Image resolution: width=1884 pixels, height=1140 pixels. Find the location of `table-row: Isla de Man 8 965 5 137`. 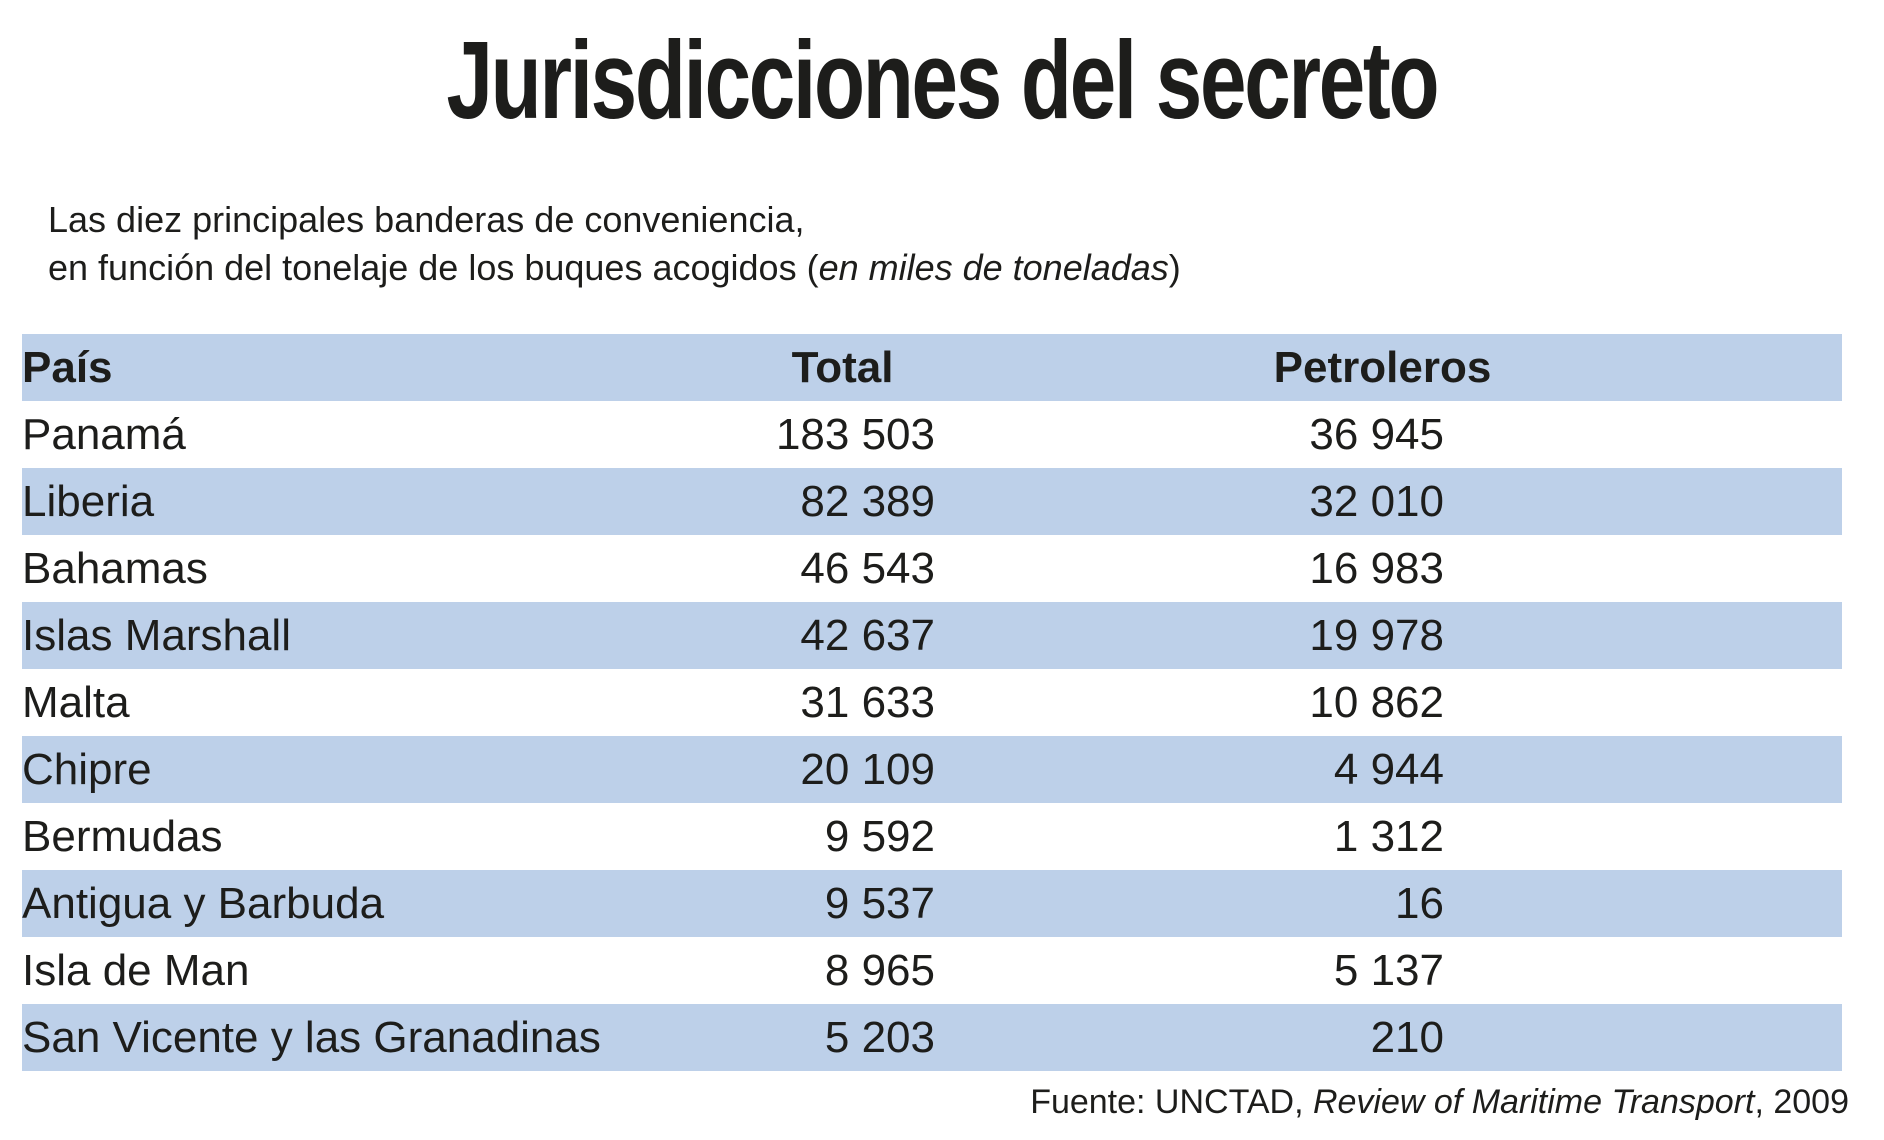

table-row: Isla de Man 8 965 5 137 is located at coordinates (932, 970).